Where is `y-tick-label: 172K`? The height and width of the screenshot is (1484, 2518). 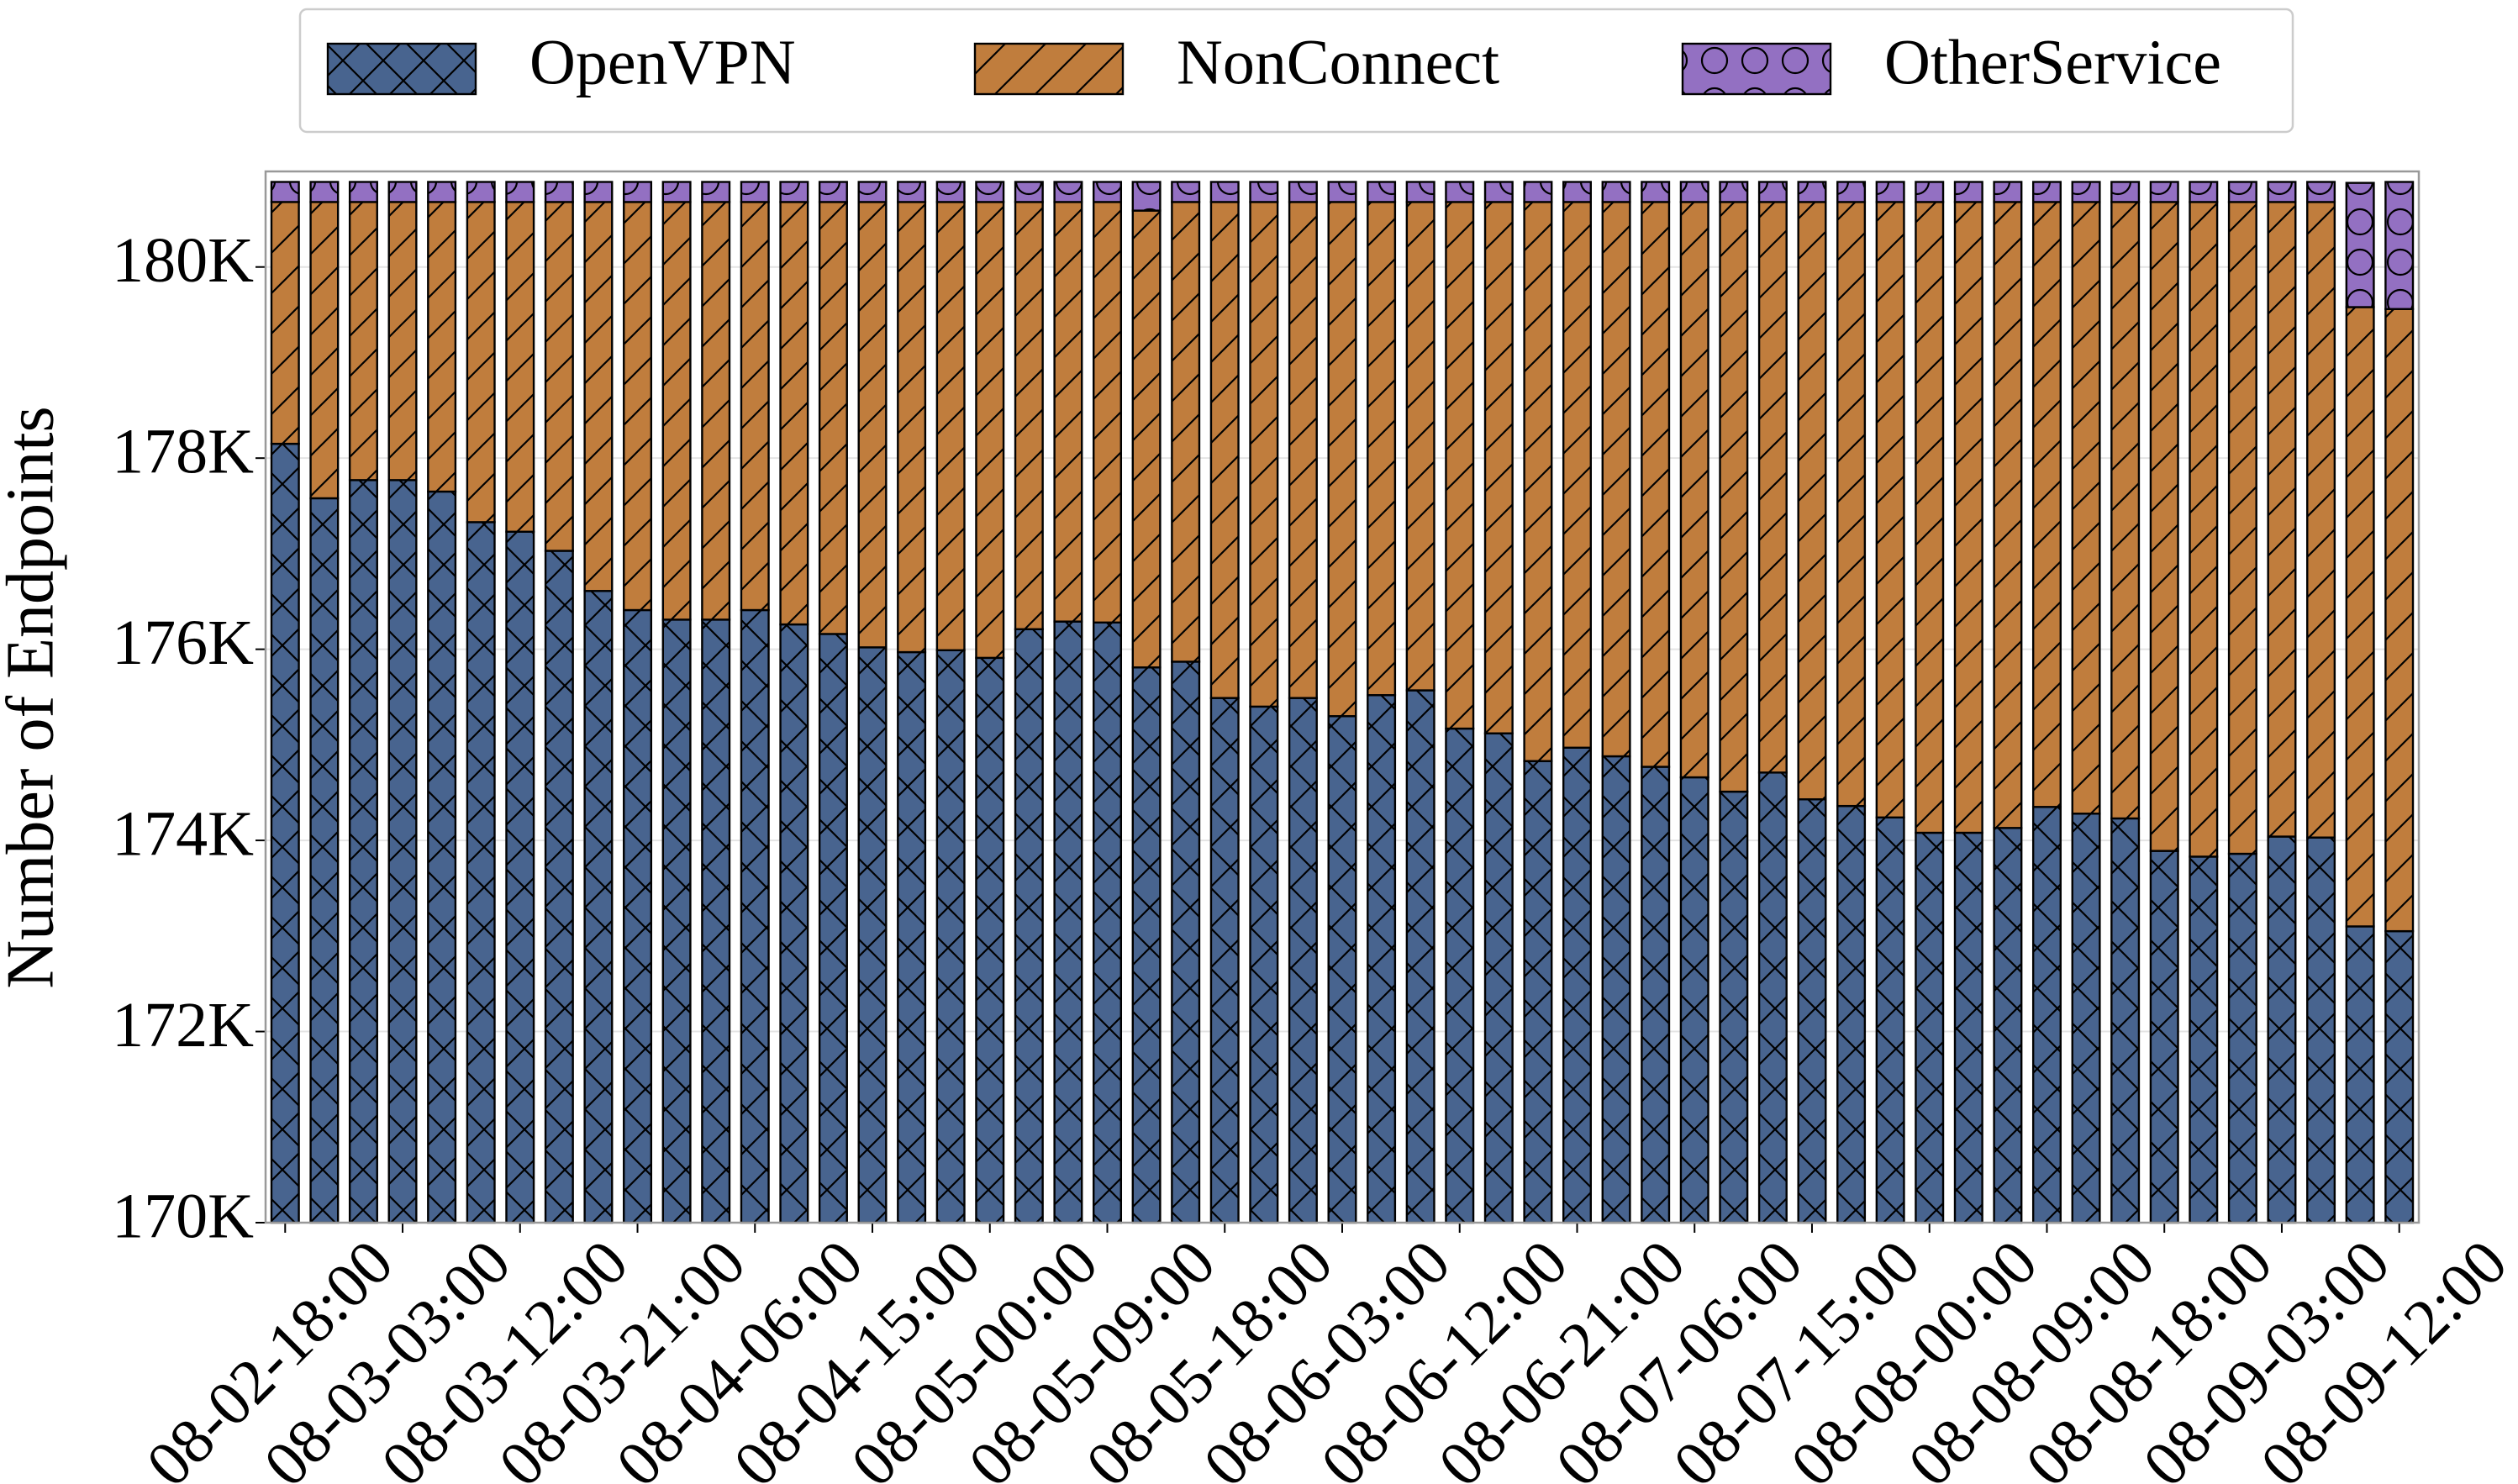 y-tick-label: 172K is located at coordinates (183, 1025).